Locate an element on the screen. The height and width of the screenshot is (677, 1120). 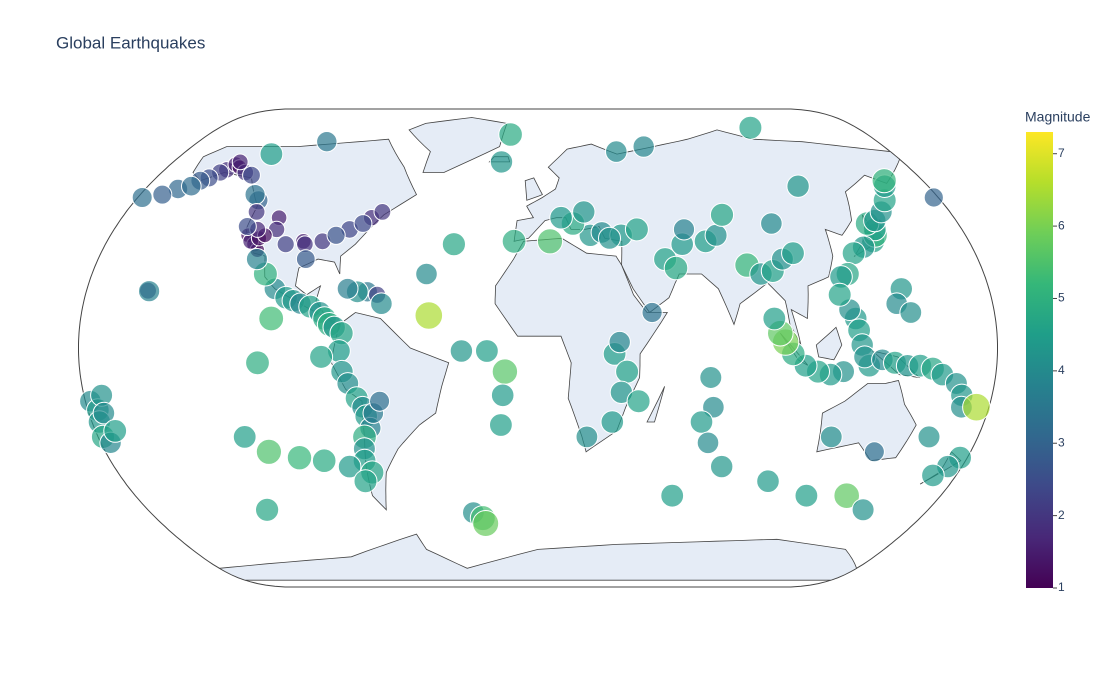
colorbar is located at coordinates (1039, 360).